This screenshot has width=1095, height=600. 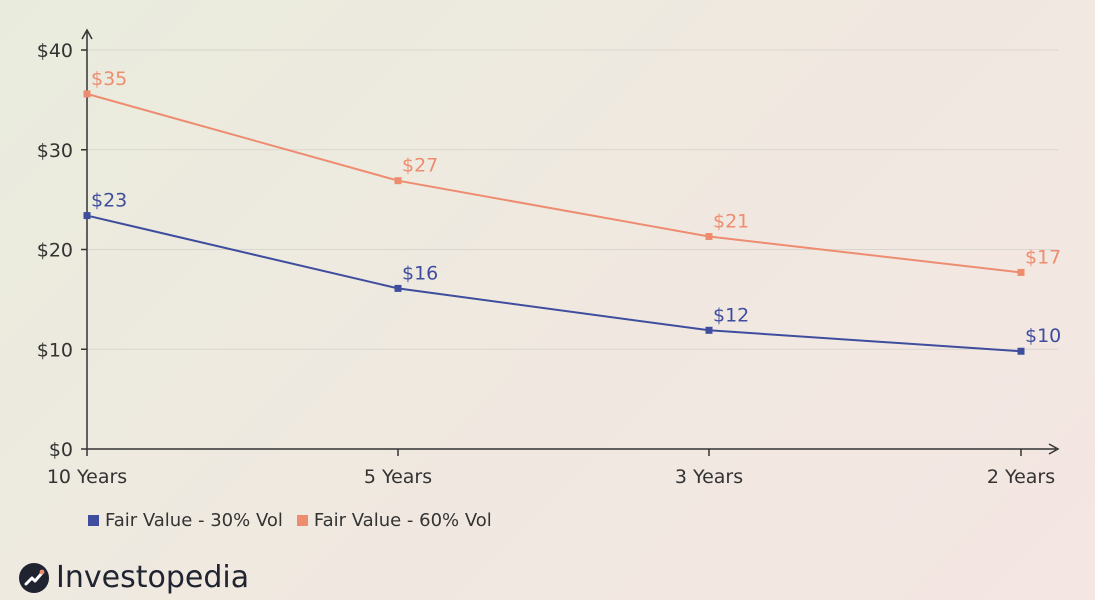 What do you see at coordinates (731, 315) in the screenshot?
I see `data-label-s0-2: $12` at bounding box center [731, 315].